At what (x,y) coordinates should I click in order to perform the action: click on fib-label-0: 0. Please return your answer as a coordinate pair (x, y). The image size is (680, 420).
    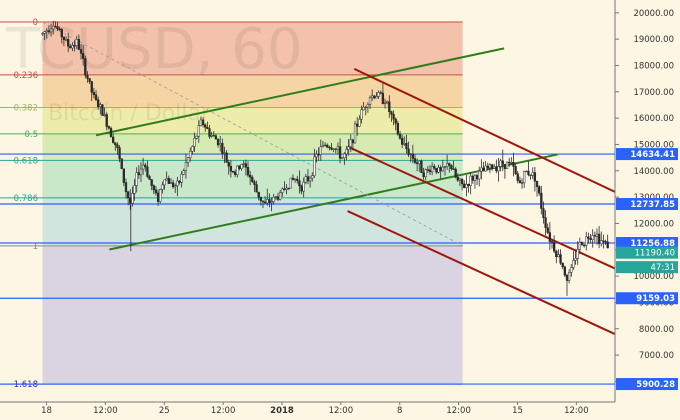
    Looking at the image, I should click on (35, 23).